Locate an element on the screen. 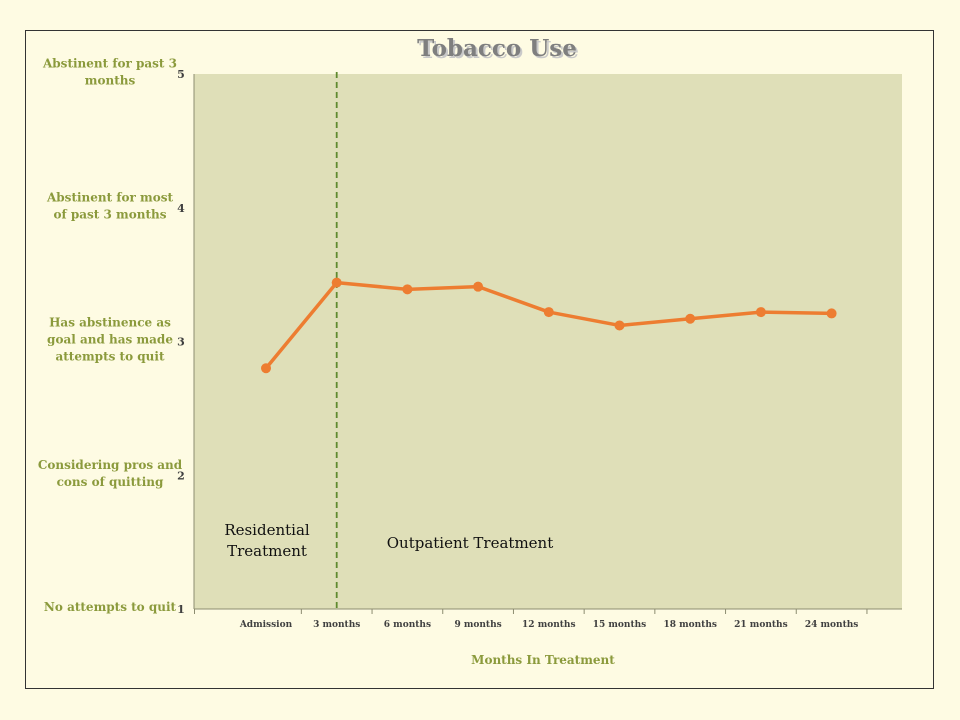 The width and height of the screenshot is (960, 720). y-category-label: Abstinent for past 3 months is located at coordinates (109, 72).